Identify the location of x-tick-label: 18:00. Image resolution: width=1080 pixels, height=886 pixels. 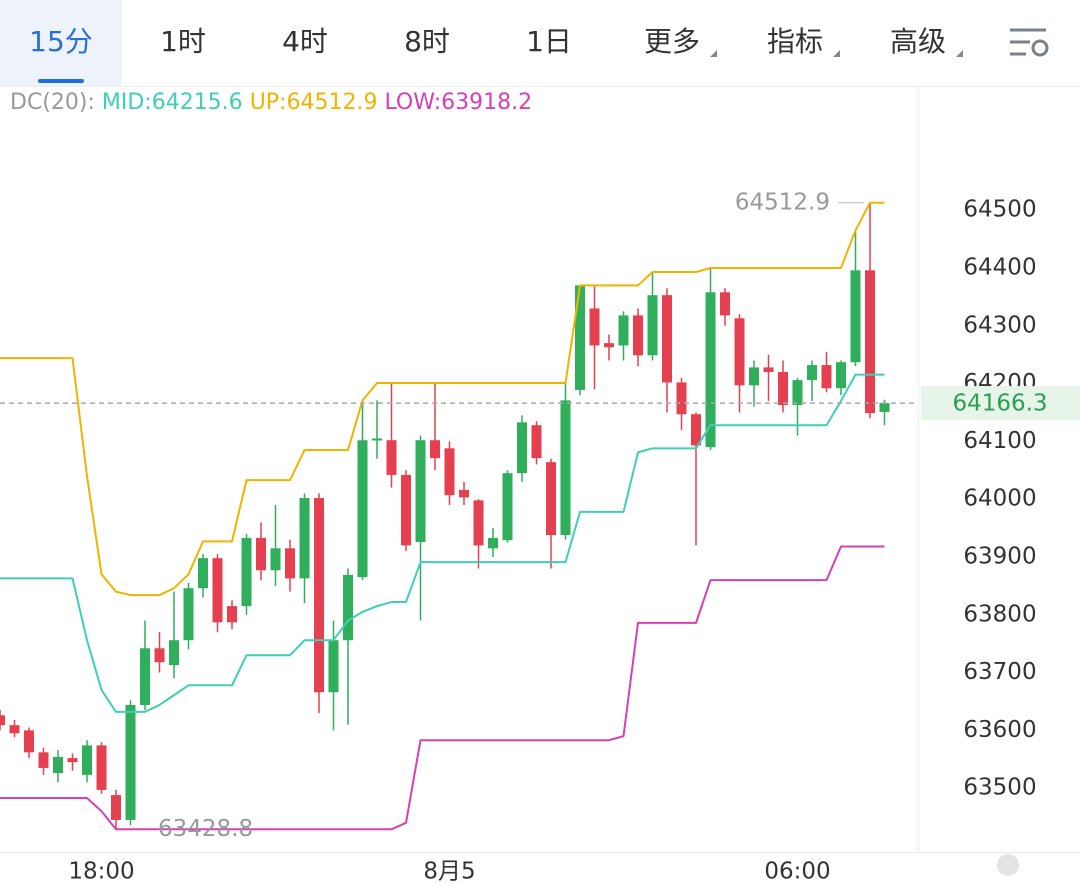
(101, 872).